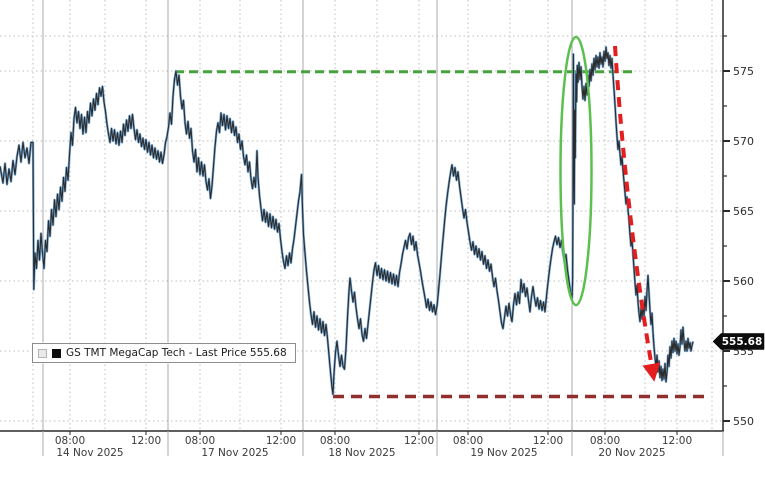  Describe the element at coordinates (743, 421) in the screenshot. I see `y-axis-label: 550` at that location.